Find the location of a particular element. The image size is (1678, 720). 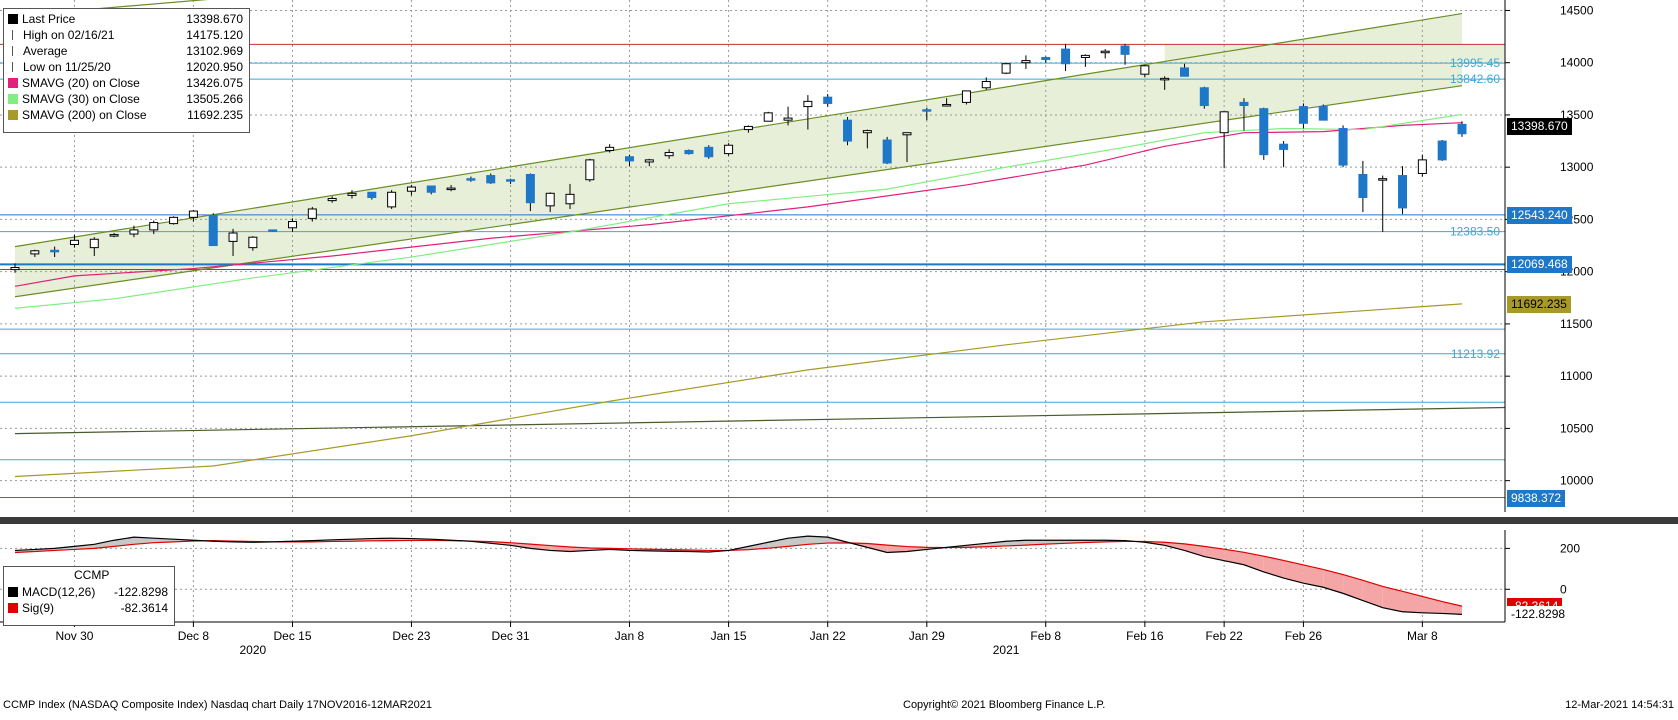

price-axis-tick-label: 11000 is located at coordinates (1576, 376).